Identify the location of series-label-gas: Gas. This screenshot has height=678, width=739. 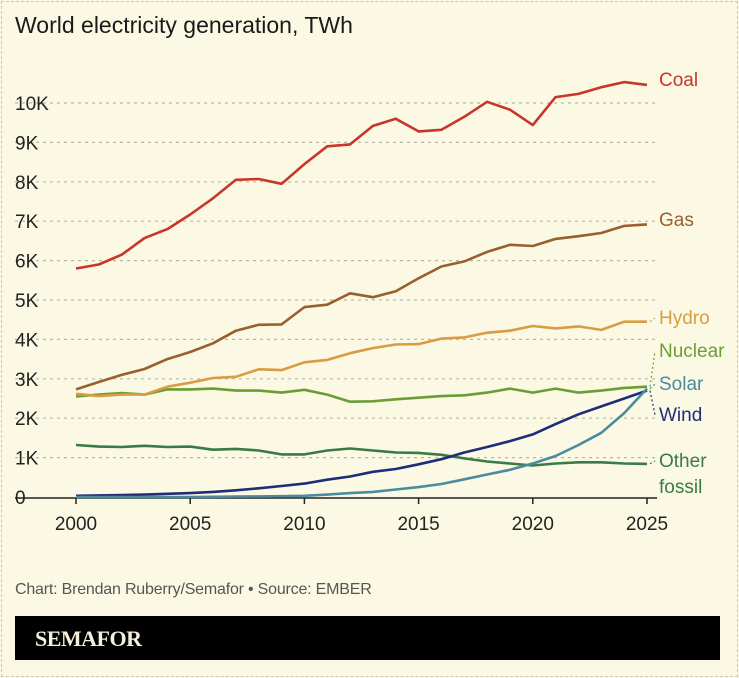
(676, 220).